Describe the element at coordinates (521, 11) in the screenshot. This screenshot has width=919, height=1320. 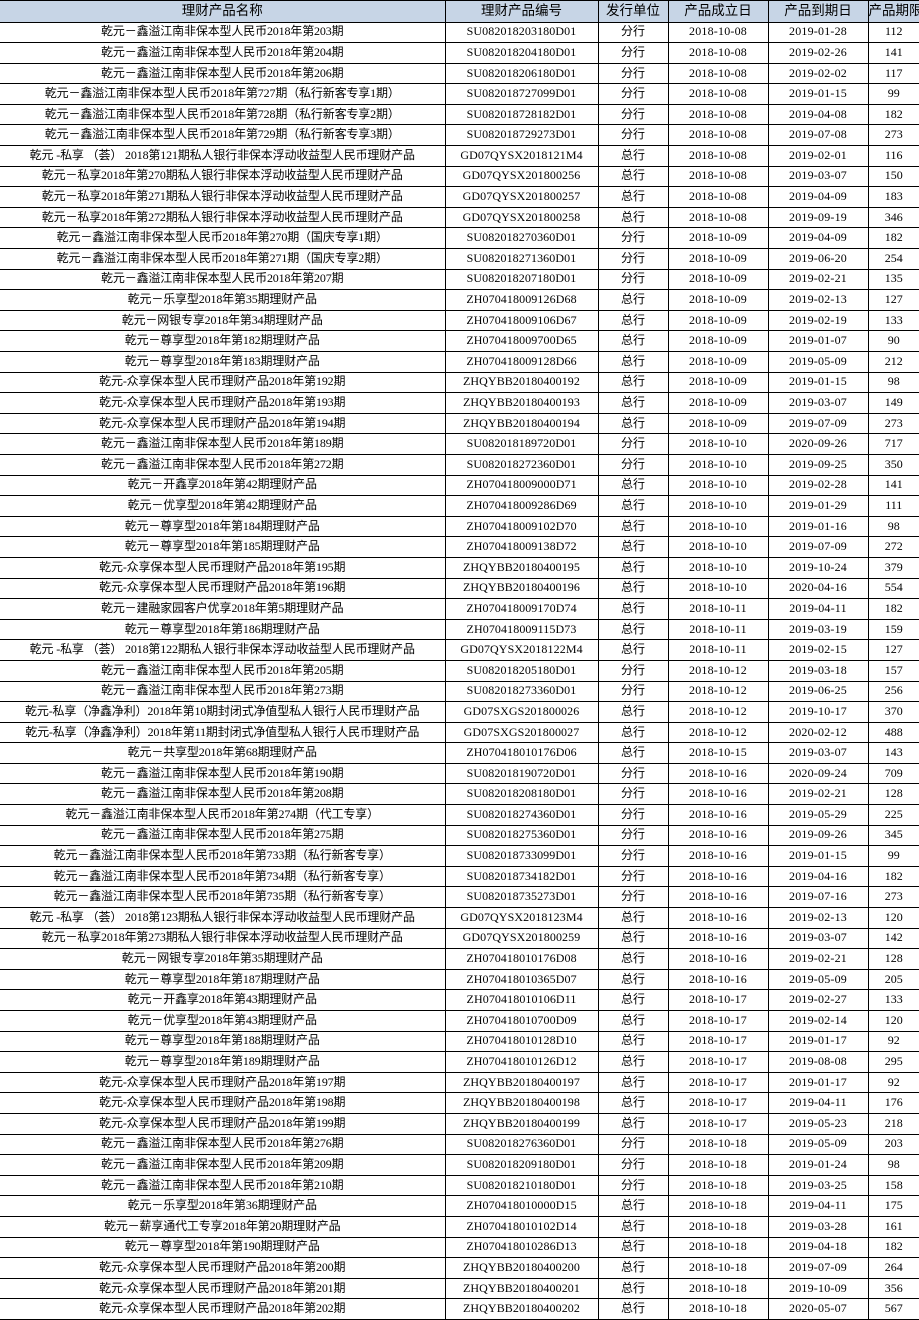
I see `column-header-product-code: 理财产品编号` at that location.